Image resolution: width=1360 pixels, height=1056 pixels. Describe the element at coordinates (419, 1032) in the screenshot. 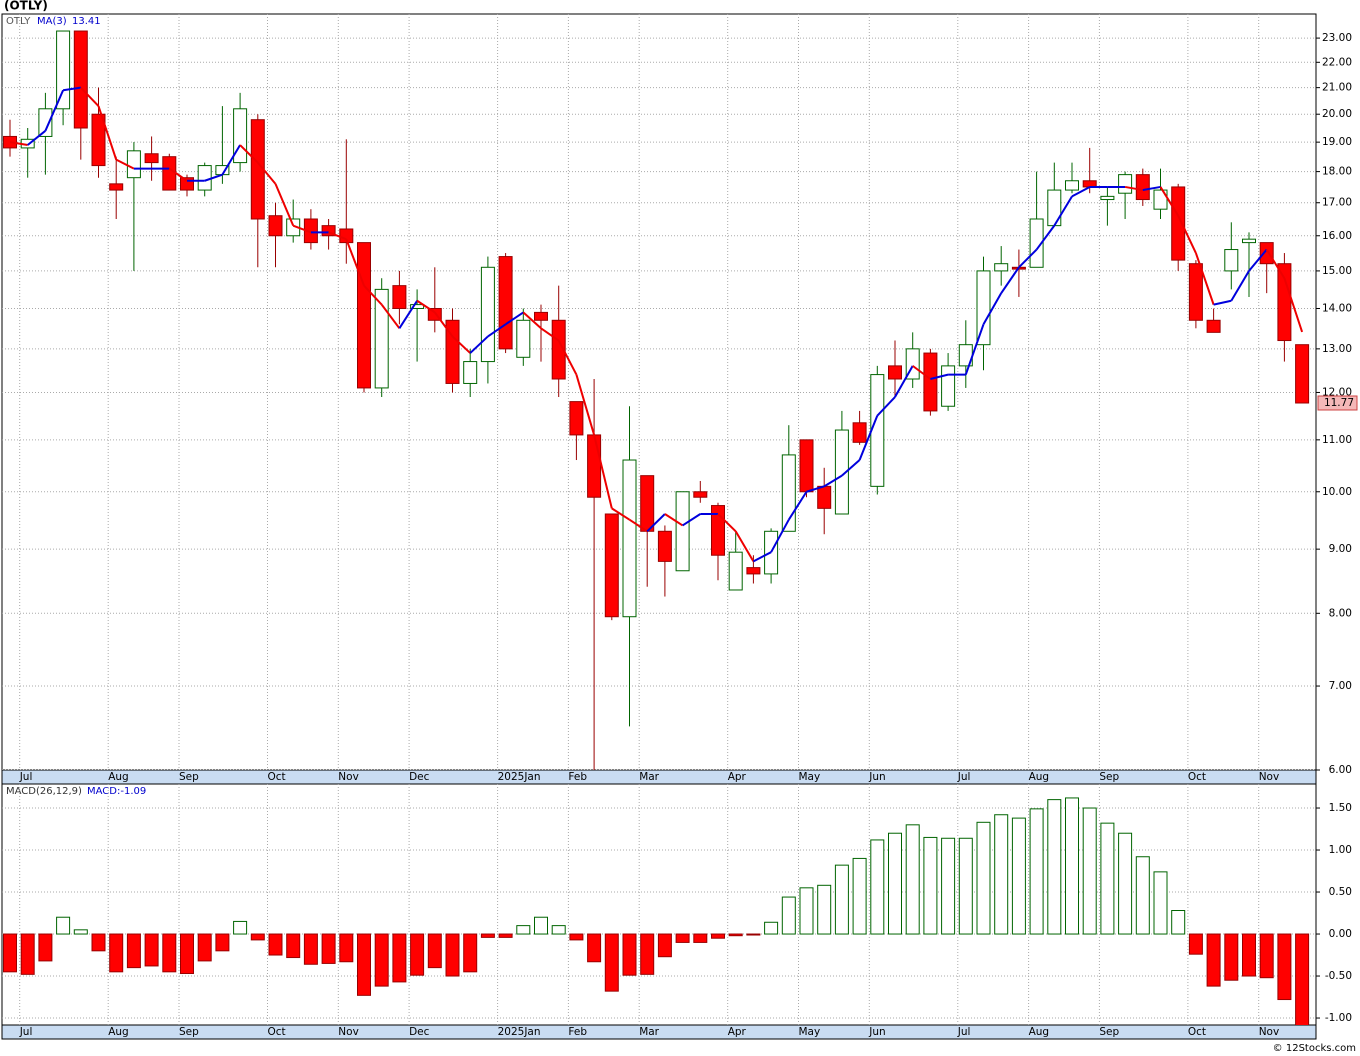

I see `x-tick-label: Dec` at that location.